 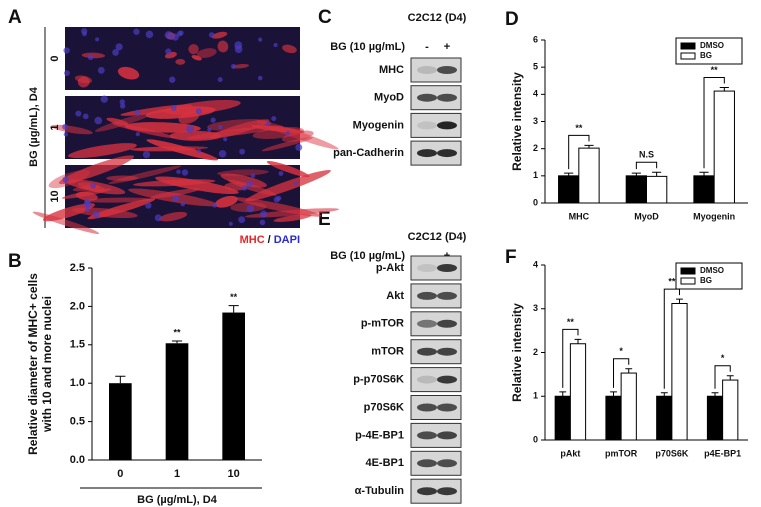 What do you see at coordinates (382, 324) in the screenshot?
I see `blot-label: p-mTOR` at bounding box center [382, 324].